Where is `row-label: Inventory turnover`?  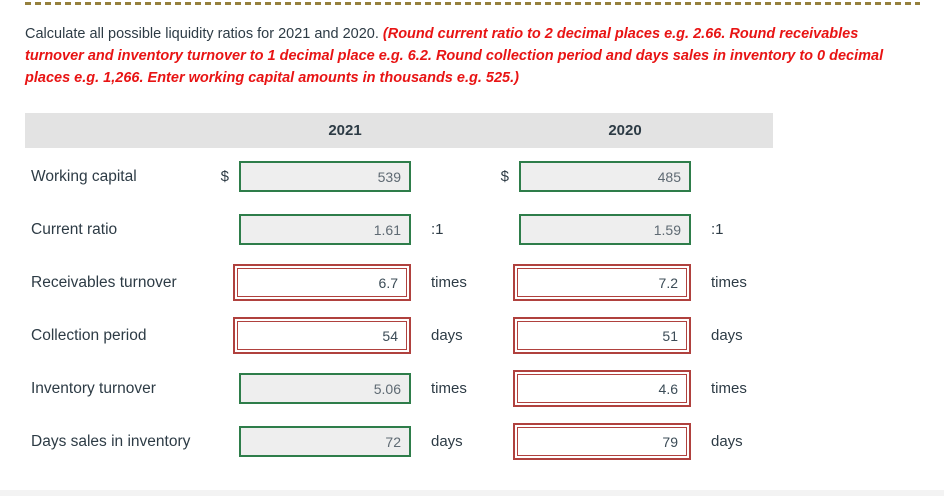 row-label: Inventory turnover is located at coordinates (93, 388).